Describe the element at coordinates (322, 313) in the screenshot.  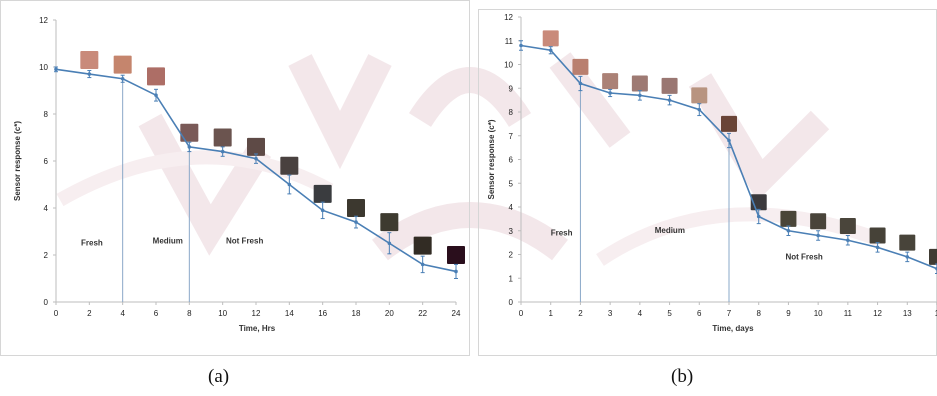
I see `x-tick-label: 16` at that location.